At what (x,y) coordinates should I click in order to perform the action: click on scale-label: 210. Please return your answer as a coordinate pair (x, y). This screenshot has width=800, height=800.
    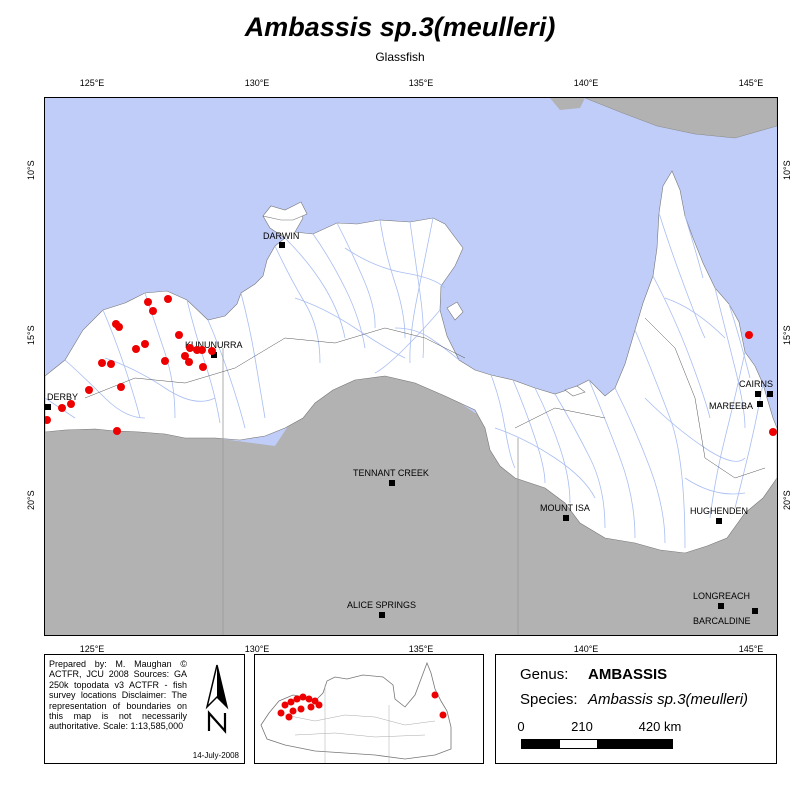
    Looking at the image, I should click on (582, 726).